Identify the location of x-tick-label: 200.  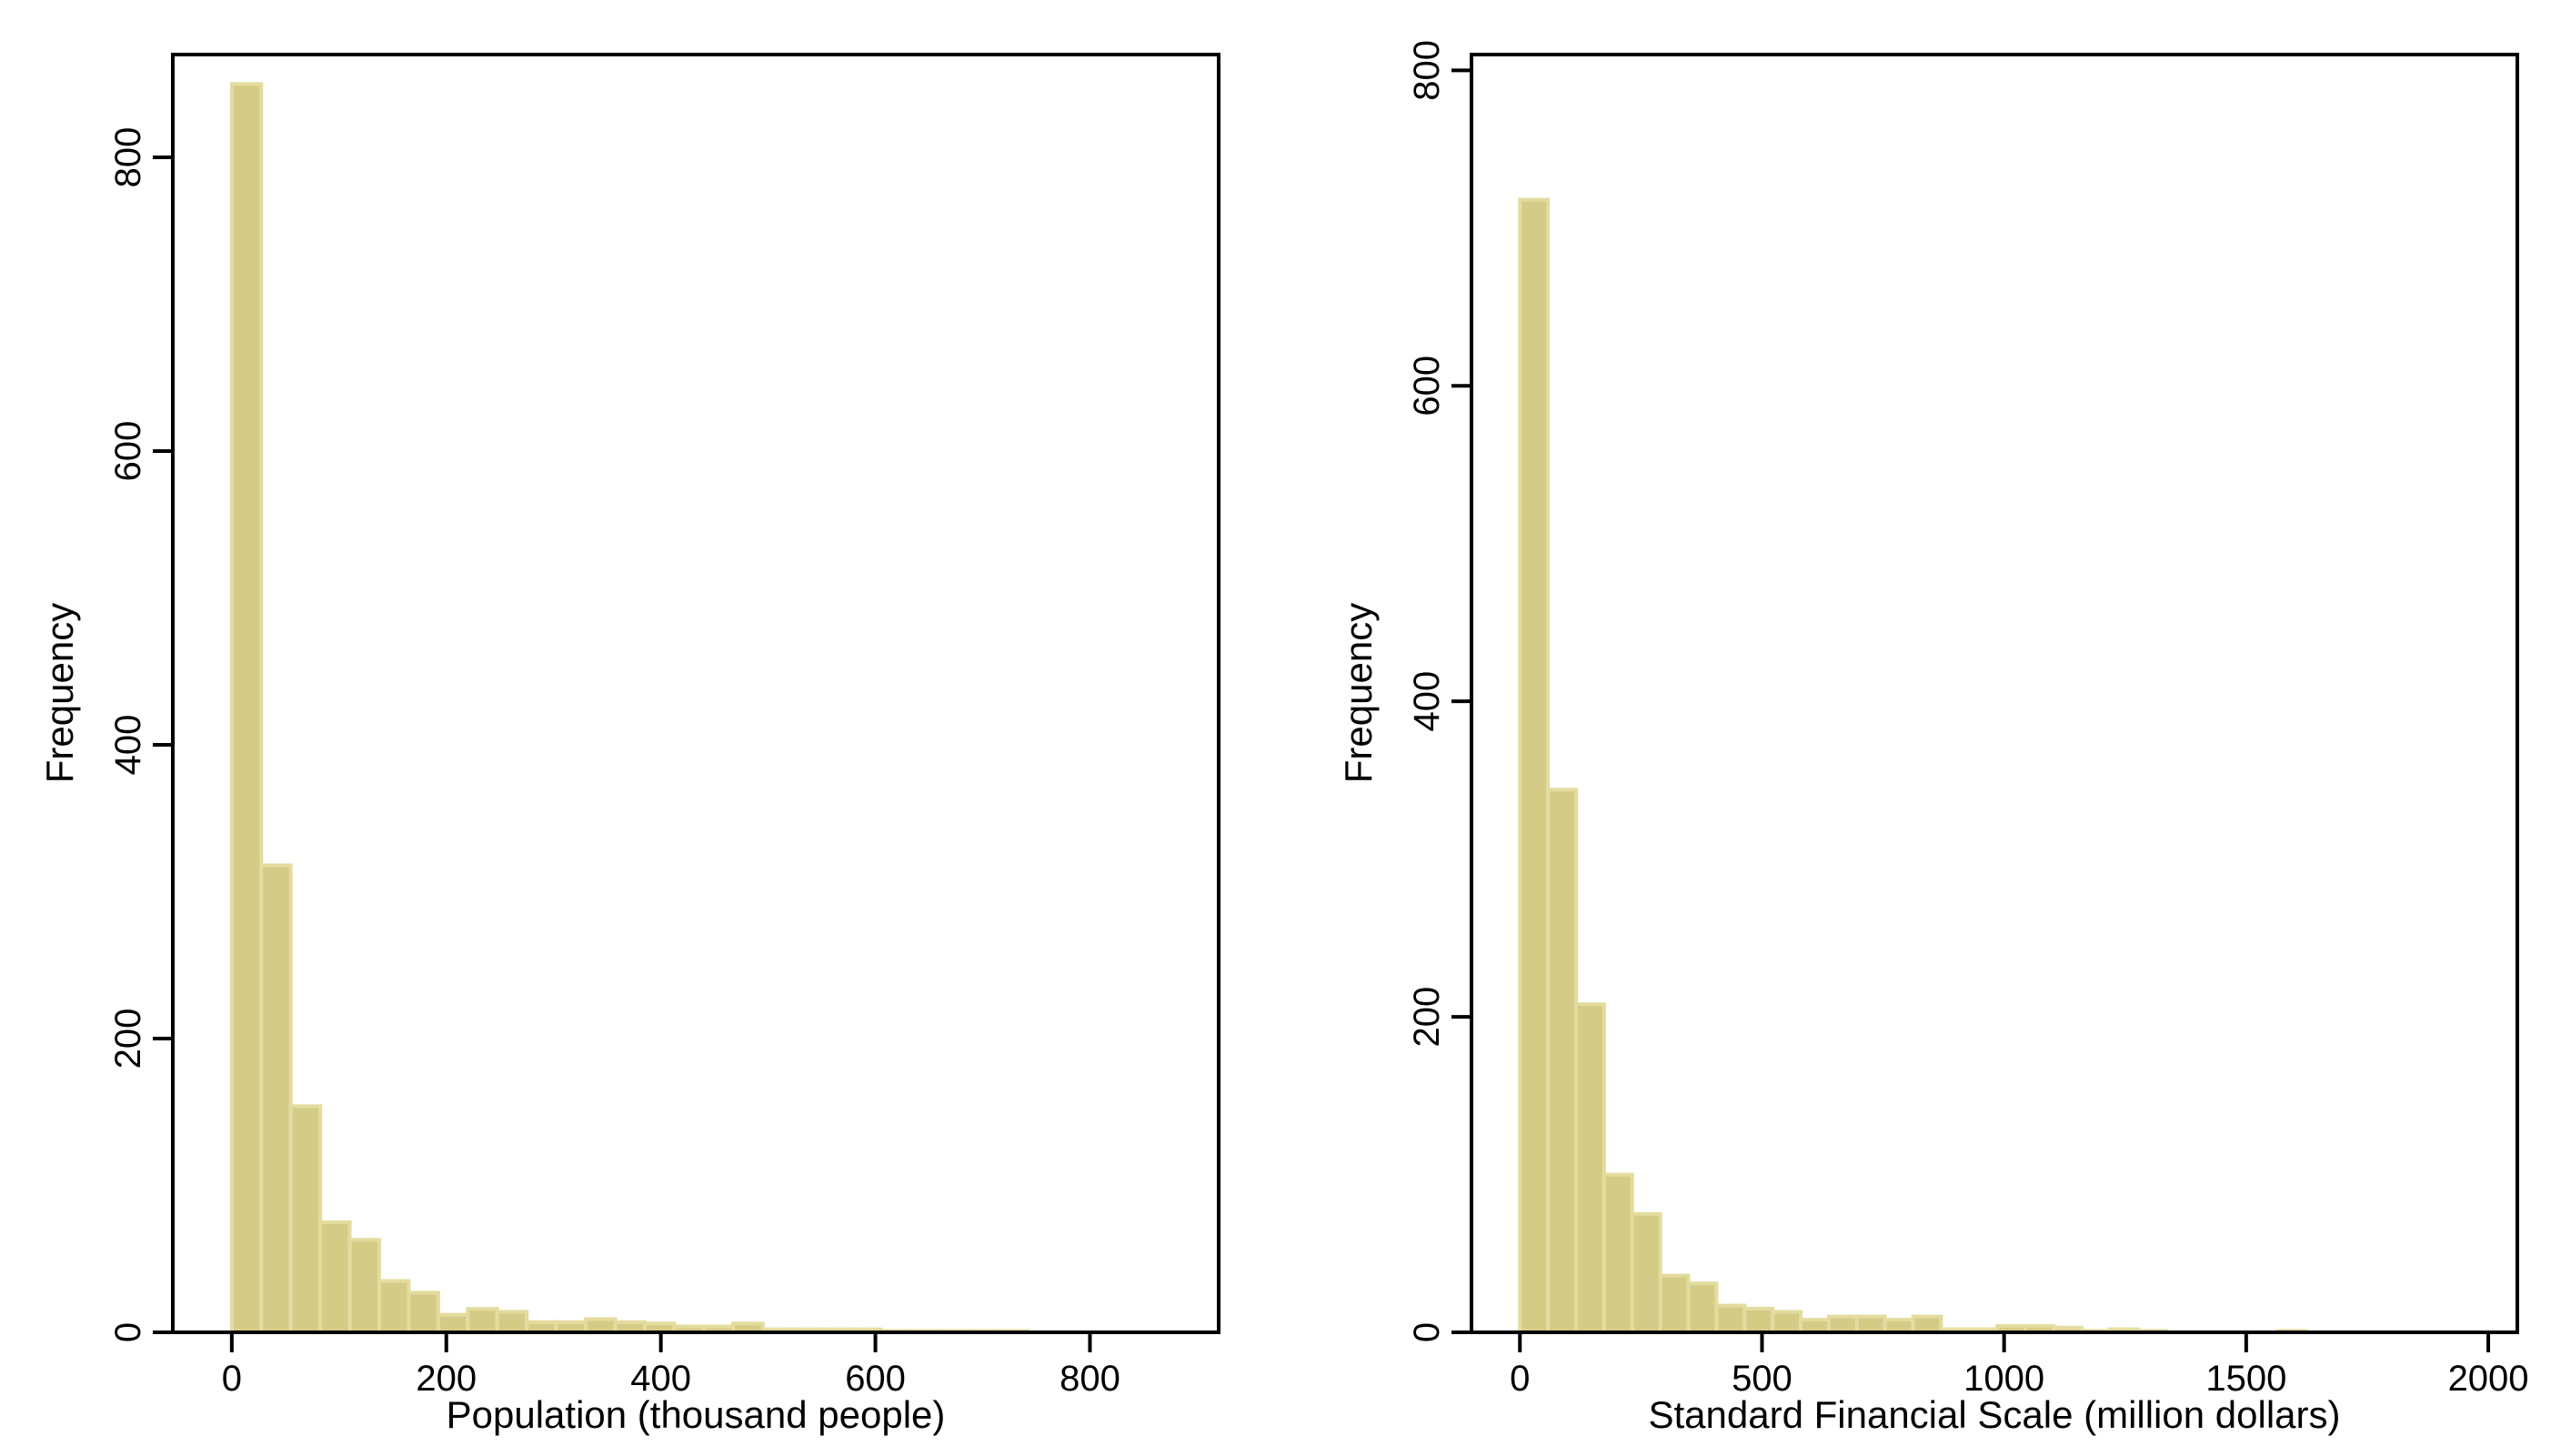
(447, 1379).